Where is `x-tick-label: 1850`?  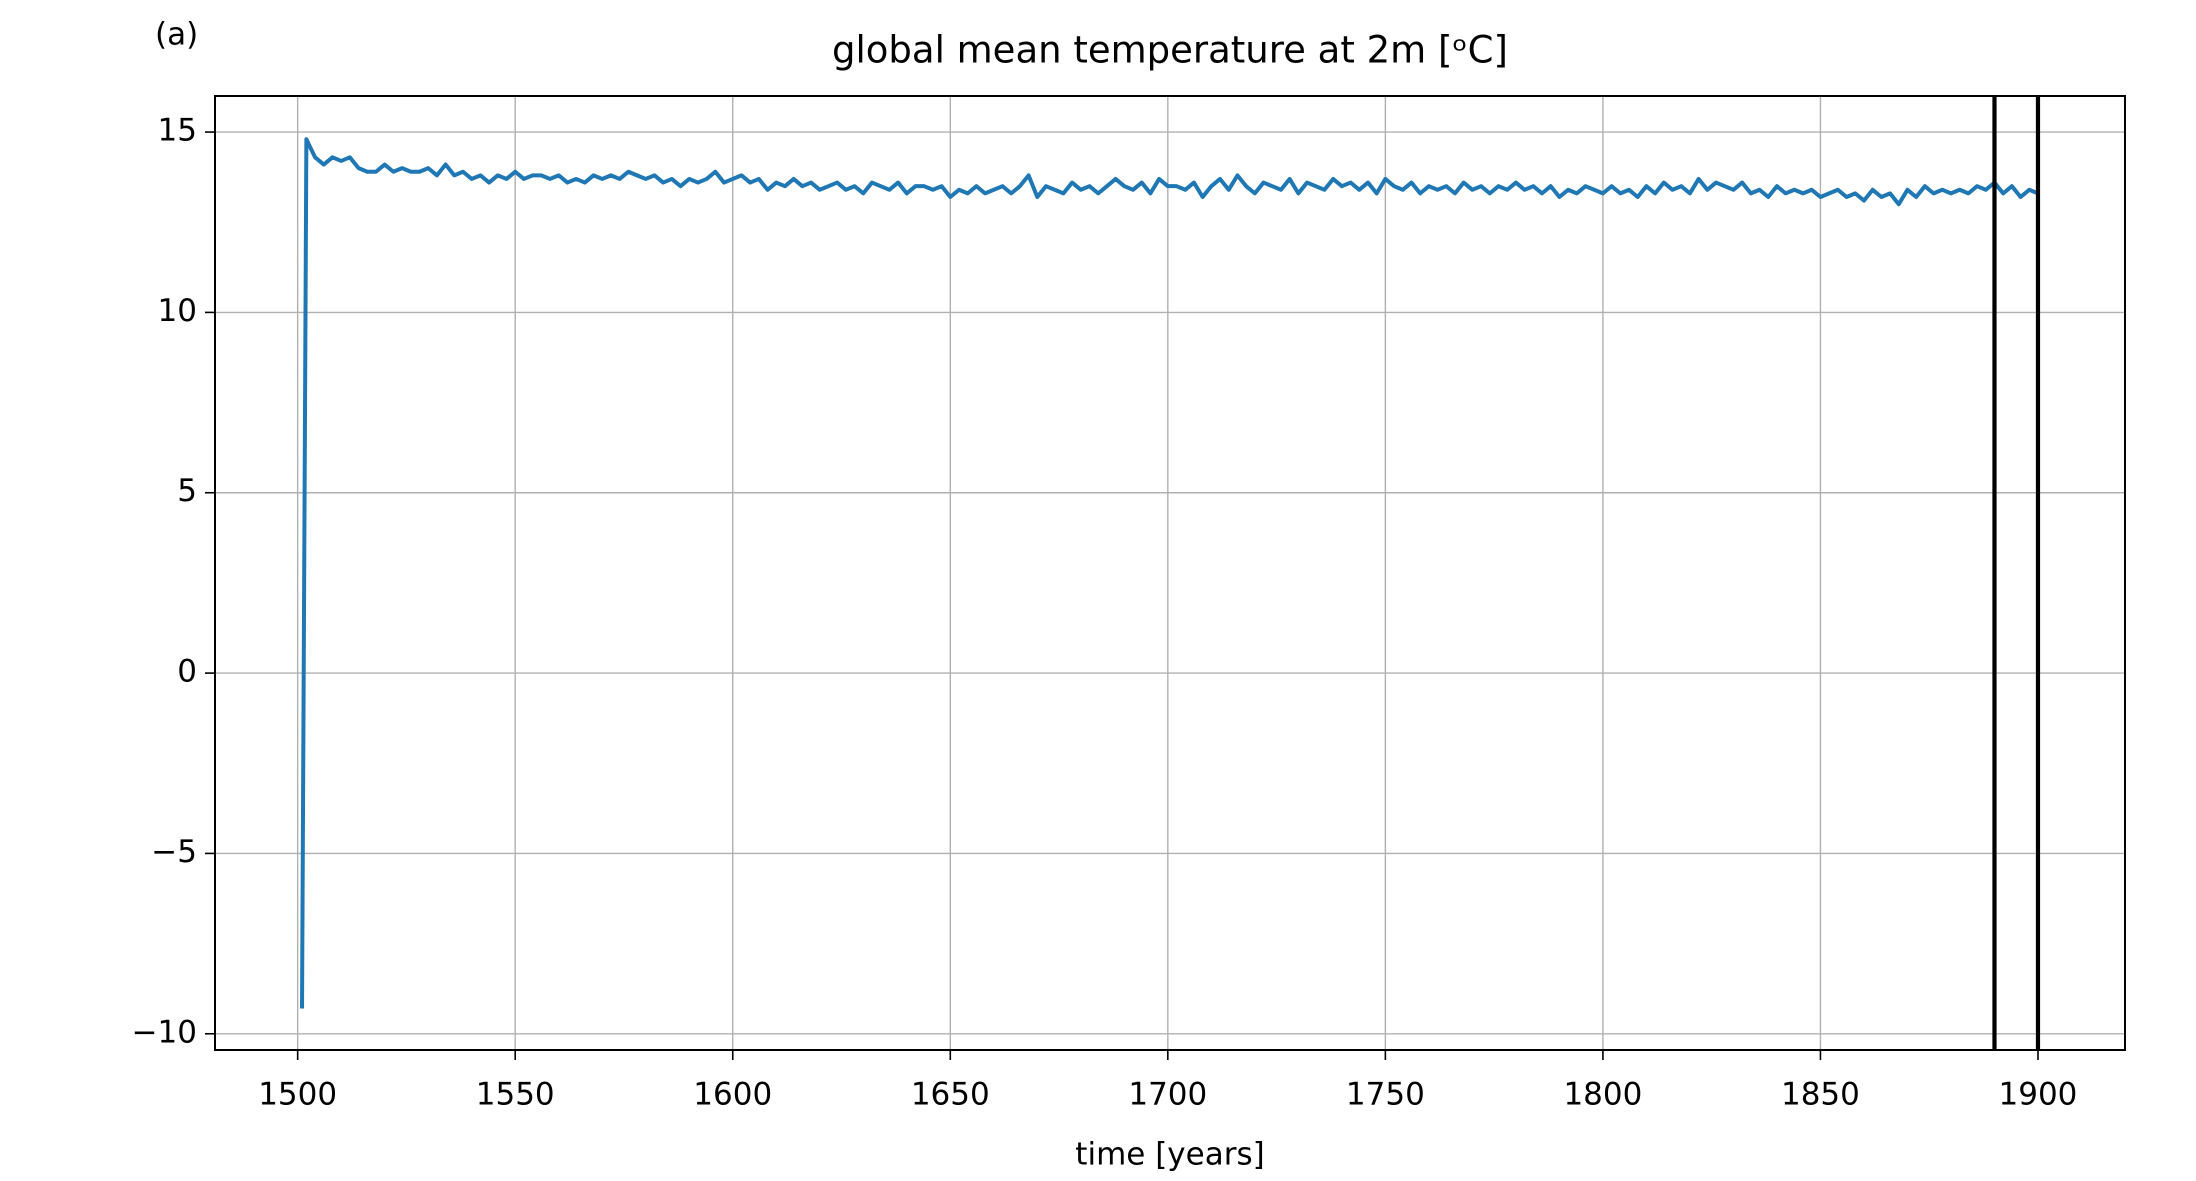
x-tick-label: 1850 is located at coordinates (1820, 1095).